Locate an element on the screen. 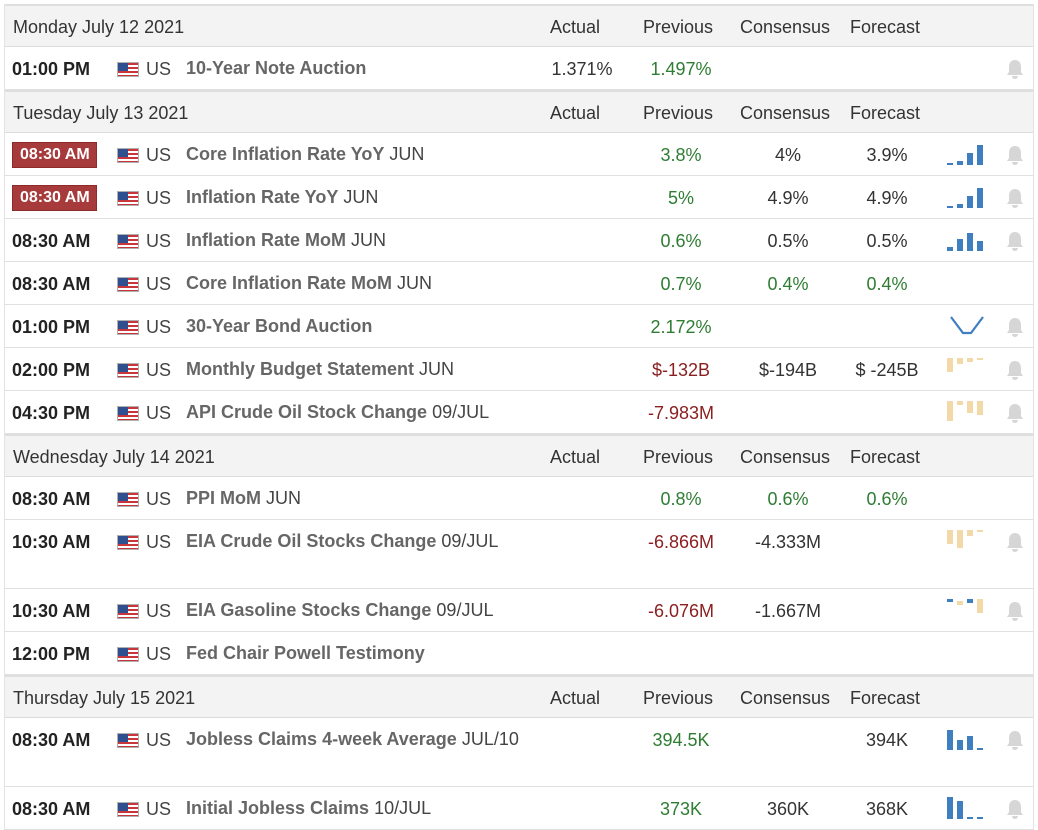 Image resolution: width=1038 pixels, height=830 pixels. event-name-link: Inflation Rate YoY is located at coordinates (262, 197).